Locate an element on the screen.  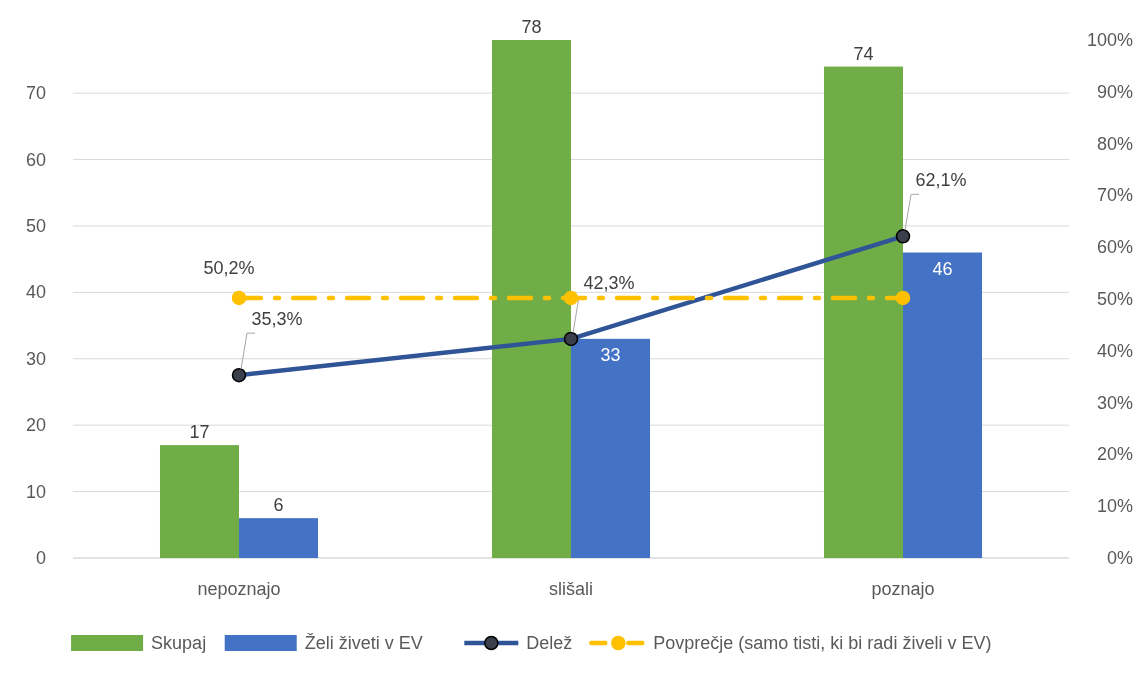
legend-label: Želi živeti v EV is located at coordinates (363, 643).